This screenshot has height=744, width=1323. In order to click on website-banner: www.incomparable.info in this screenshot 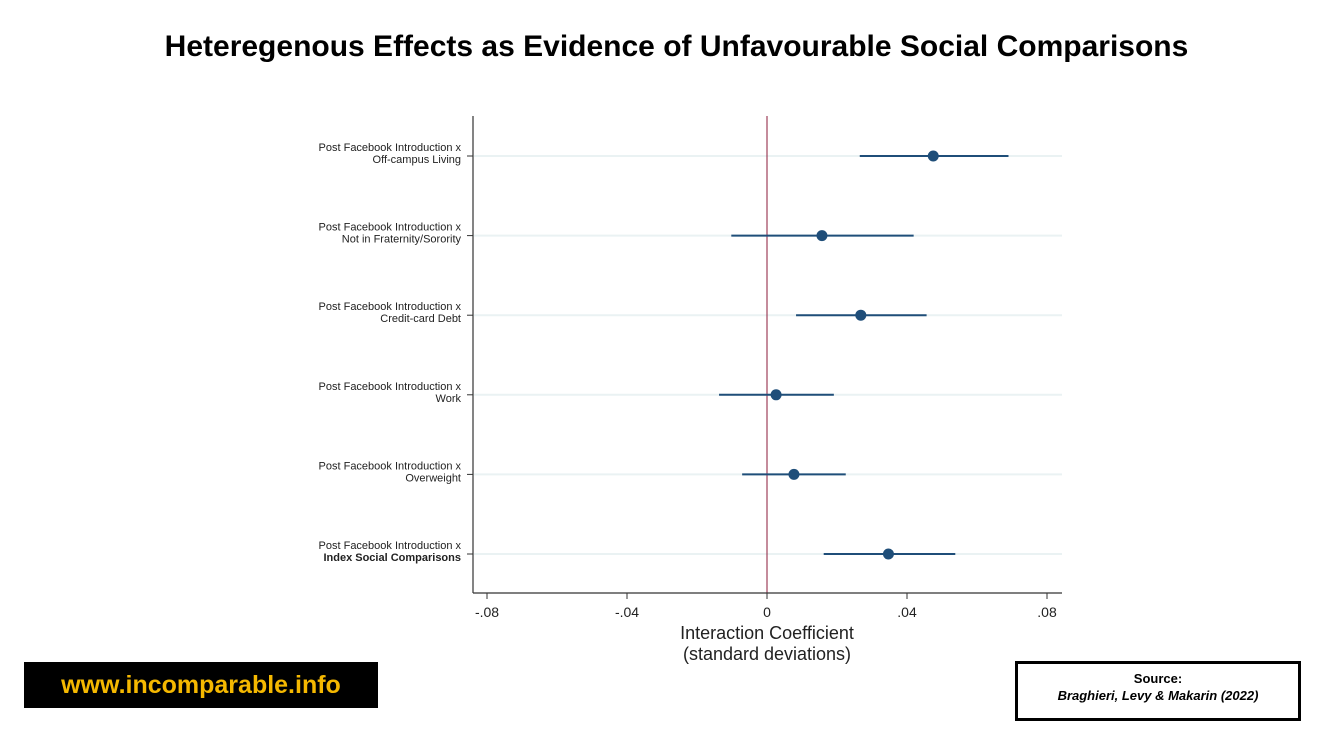, I will do `click(201, 685)`.